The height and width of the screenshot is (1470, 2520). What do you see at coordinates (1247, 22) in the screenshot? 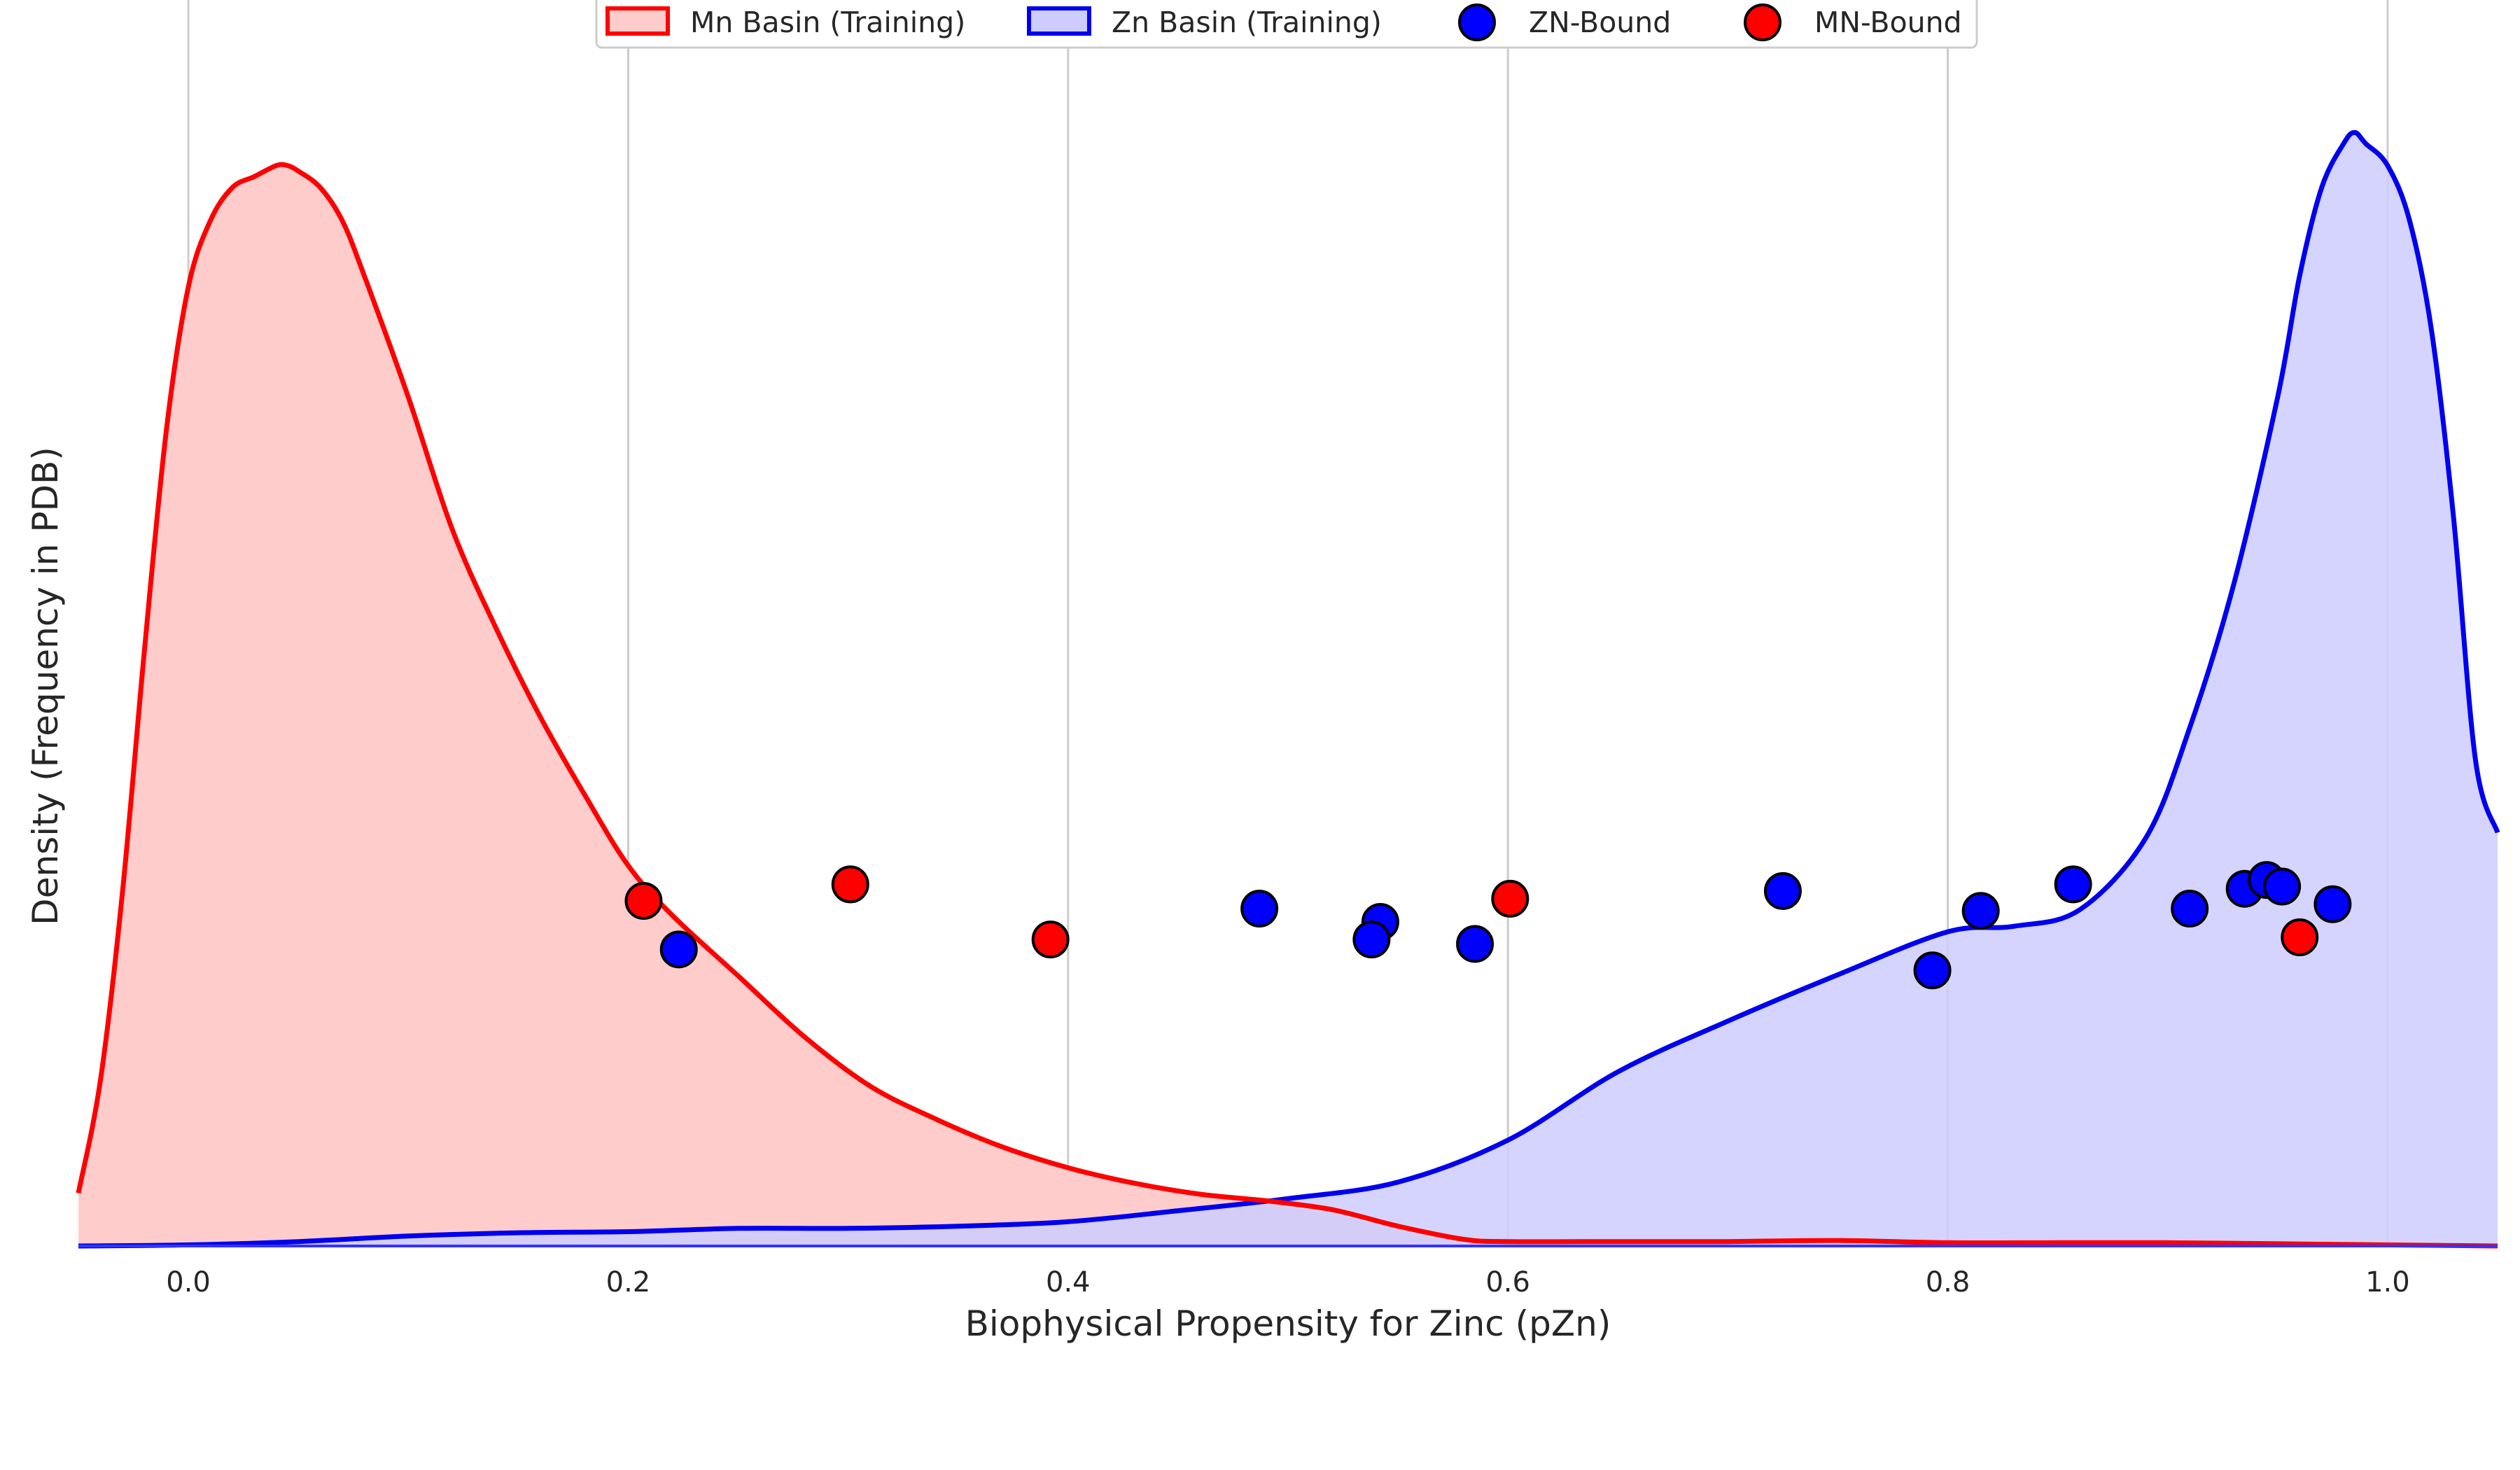
I see `legend-label: Zn Basin (Training)` at bounding box center [1247, 22].